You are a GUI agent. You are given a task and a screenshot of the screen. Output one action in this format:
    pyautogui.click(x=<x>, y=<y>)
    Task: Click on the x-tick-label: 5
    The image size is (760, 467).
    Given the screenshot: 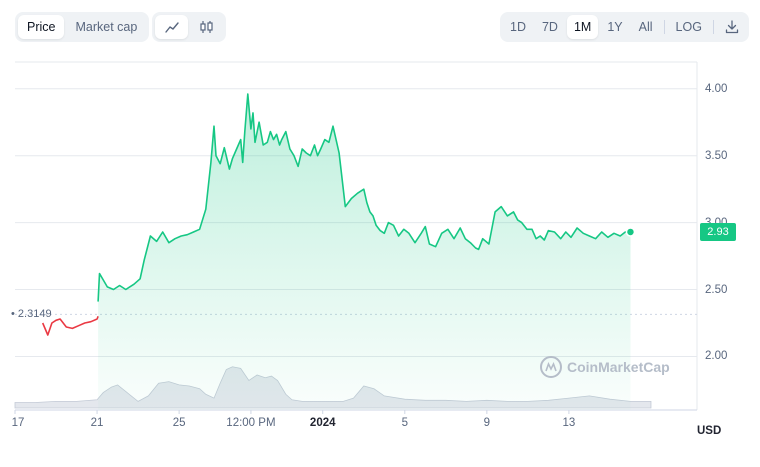 What is the action you would take?
    pyautogui.click(x=404, y=423)
    